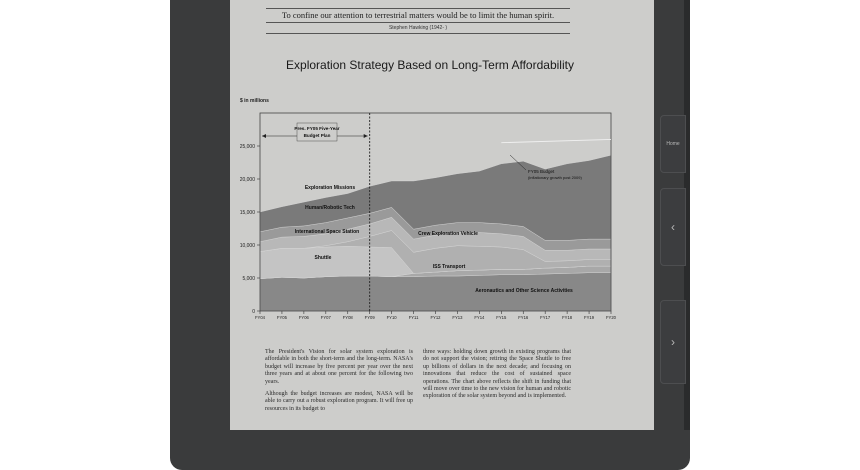 This screenshot has height=470, width=860. What do you see at coordinates (365, 136) in the screenshot?
I see `budget-plan-arrow-right` at bounding box center [365, 136].